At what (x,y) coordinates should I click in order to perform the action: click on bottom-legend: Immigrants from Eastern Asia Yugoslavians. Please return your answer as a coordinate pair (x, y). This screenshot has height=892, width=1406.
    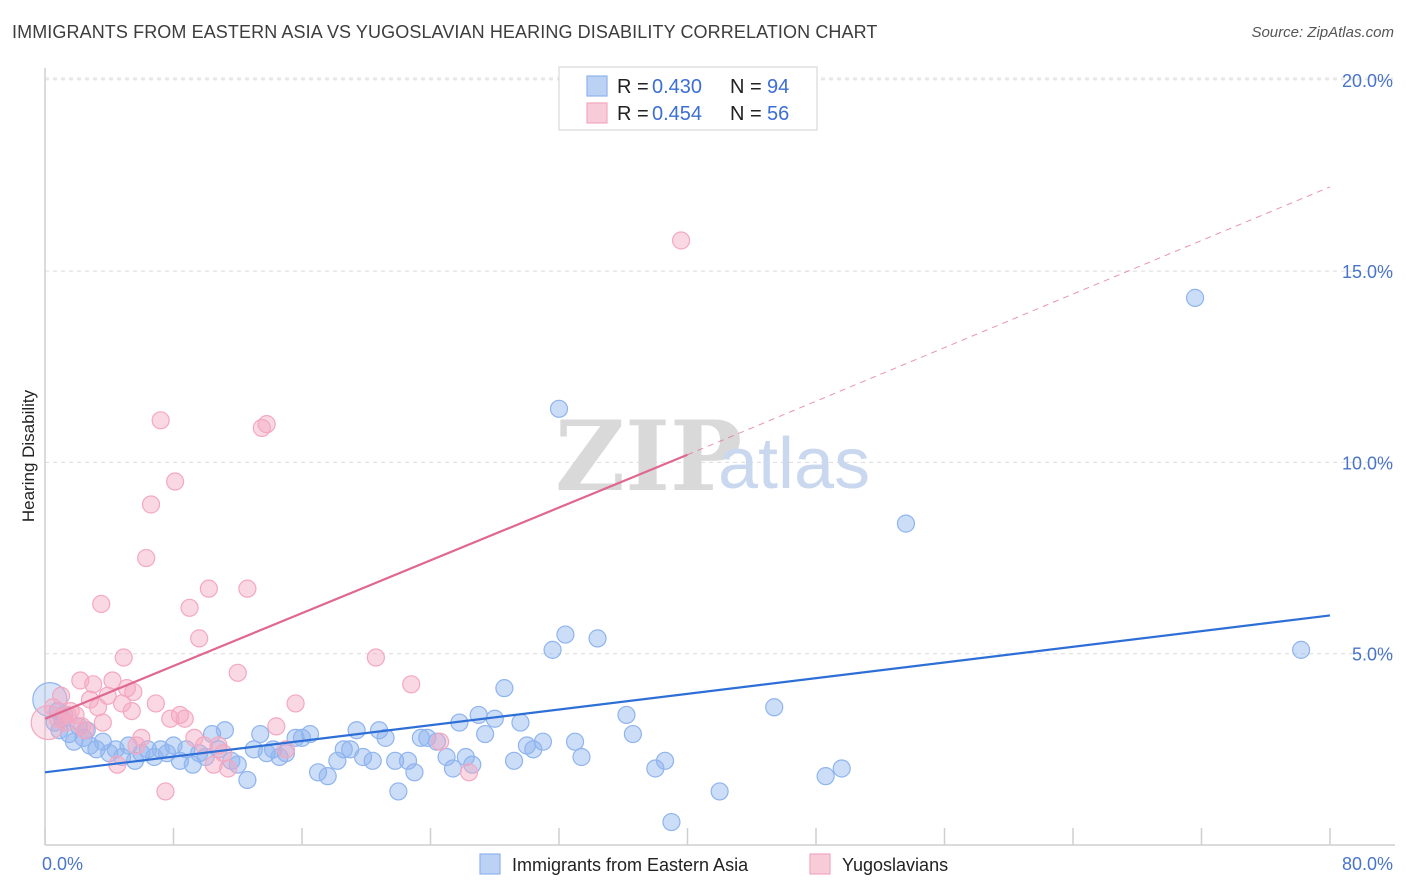
    Looking at the image, I should click on (713, 864).